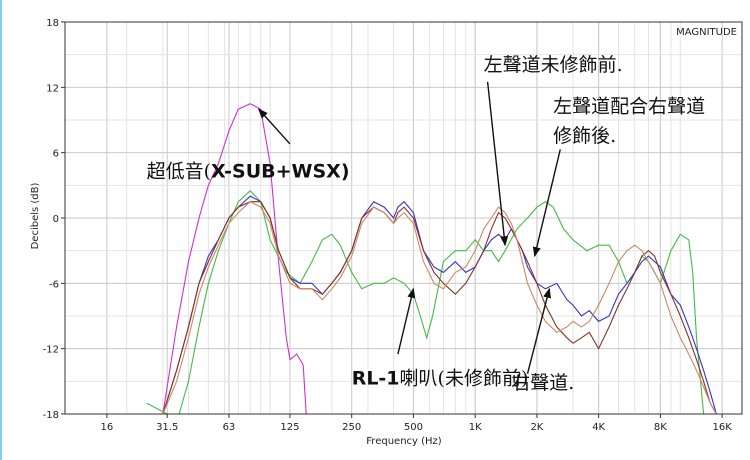 The height and width of the screenshot is (460, 750). What do you see at coordinates (536, 427) in the screenshot?
I see `x-tick-label: 2K` at bounding box center [536, 427].